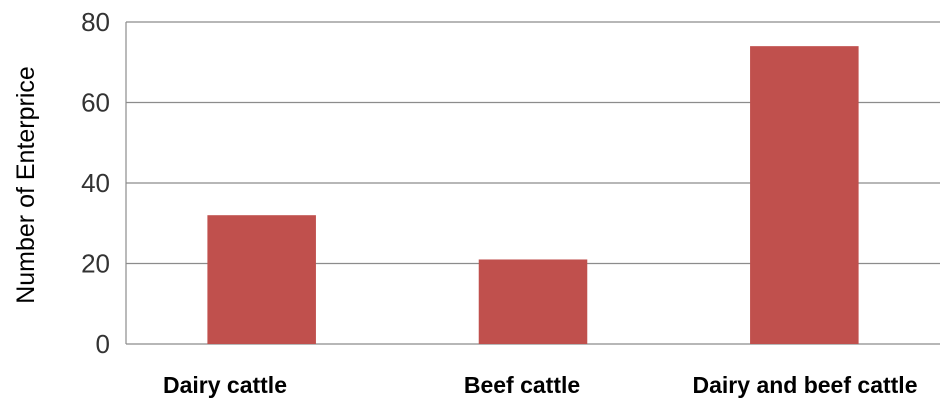 The height and width of the screenshot is (404, 941). I want to click on x-category-label: Dairy cattle, so click(225, 385).